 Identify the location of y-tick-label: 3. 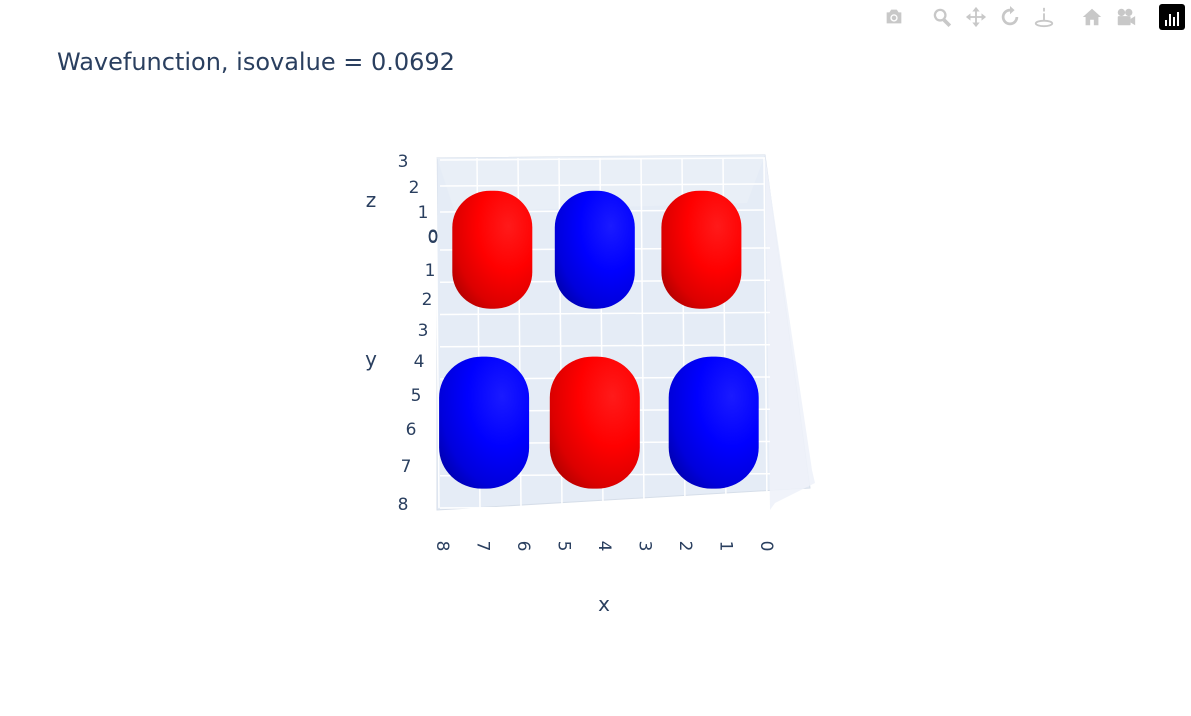
(423, 331).